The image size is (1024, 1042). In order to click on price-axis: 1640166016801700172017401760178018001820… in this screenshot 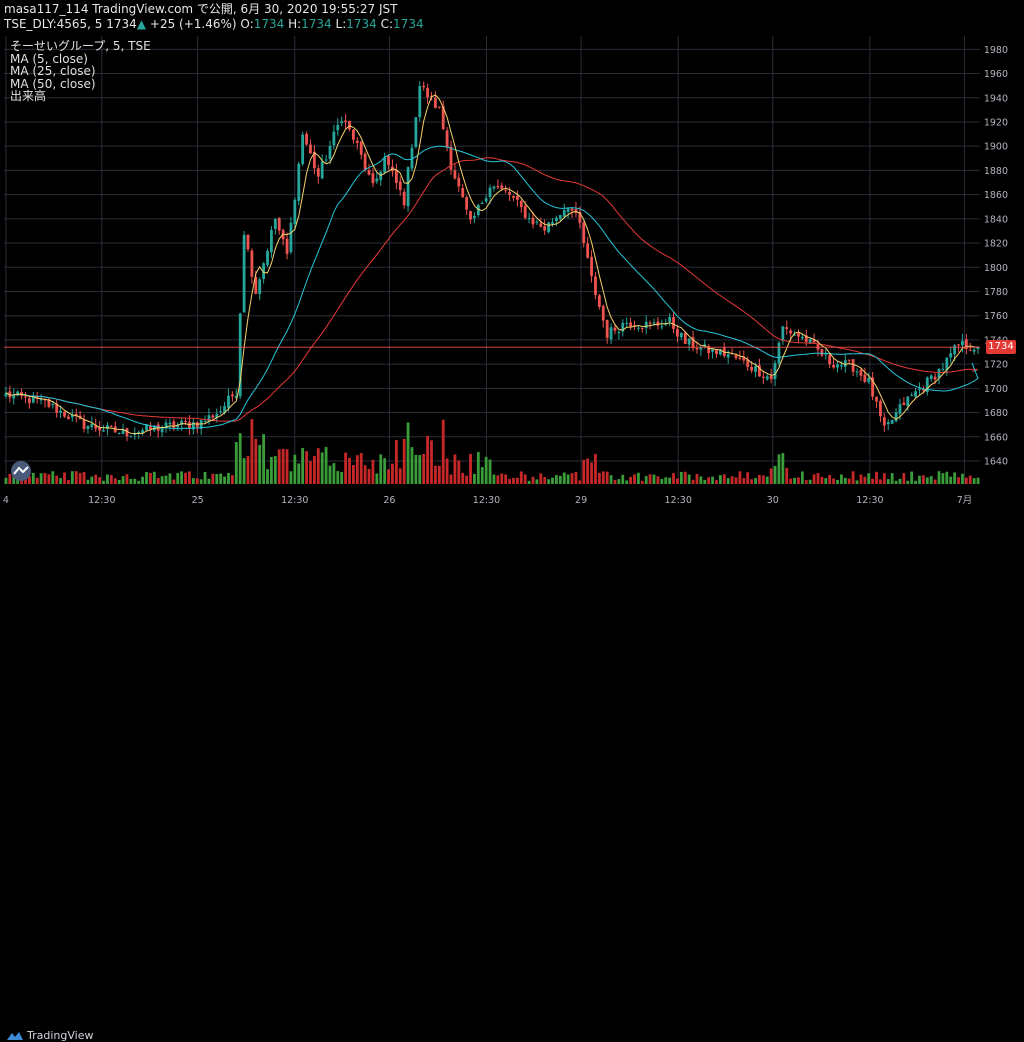, I will do `click(996, 256)`.